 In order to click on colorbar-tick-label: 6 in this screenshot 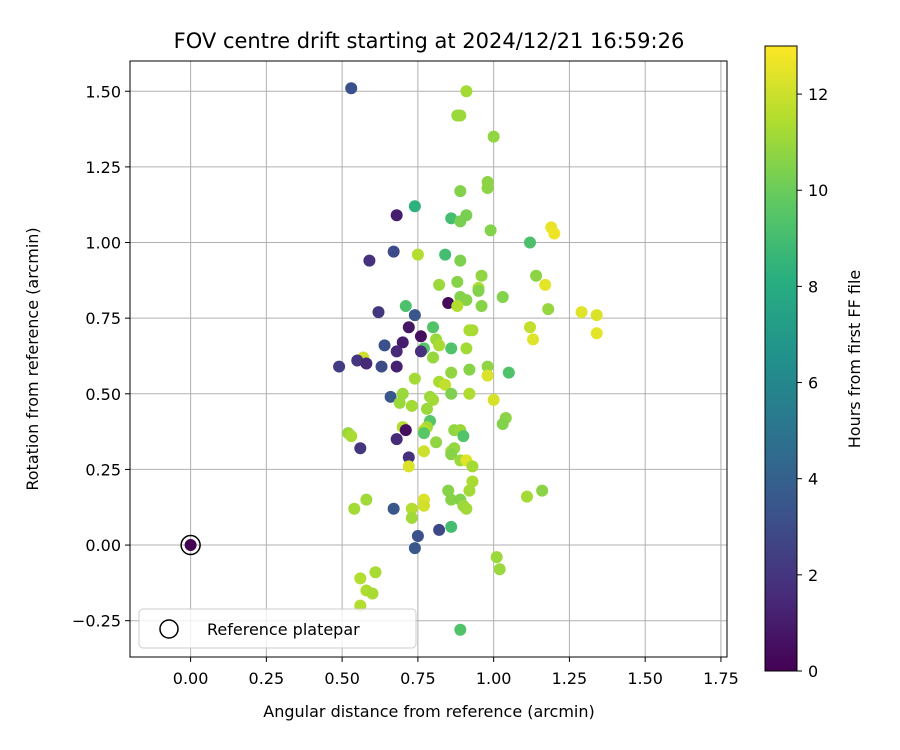, I will do `click(813, 383)`.